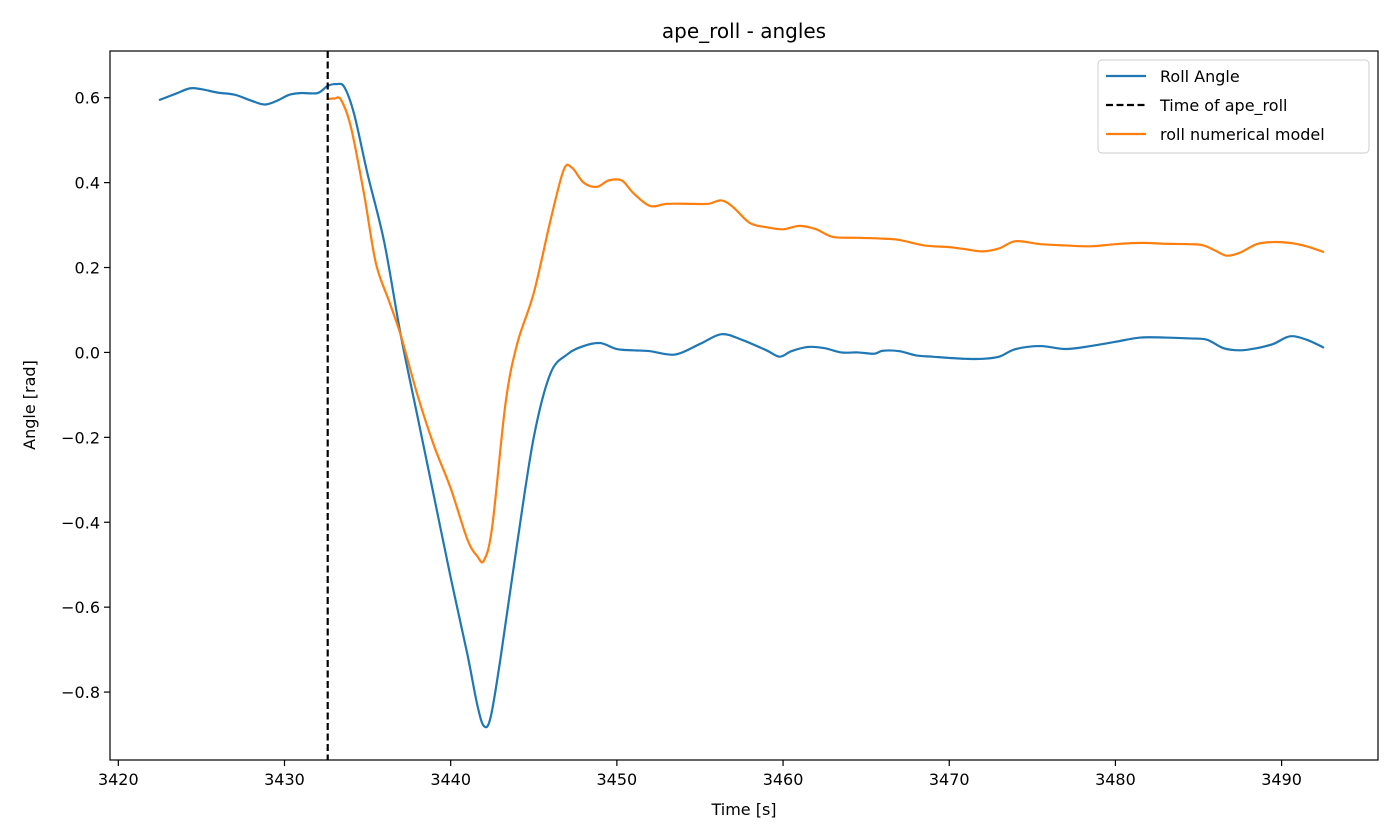  What do you see at coordinates (80, 522) in the screenshot?
I see `y-tick-label: −0.4` at bounding box center [80, 522].